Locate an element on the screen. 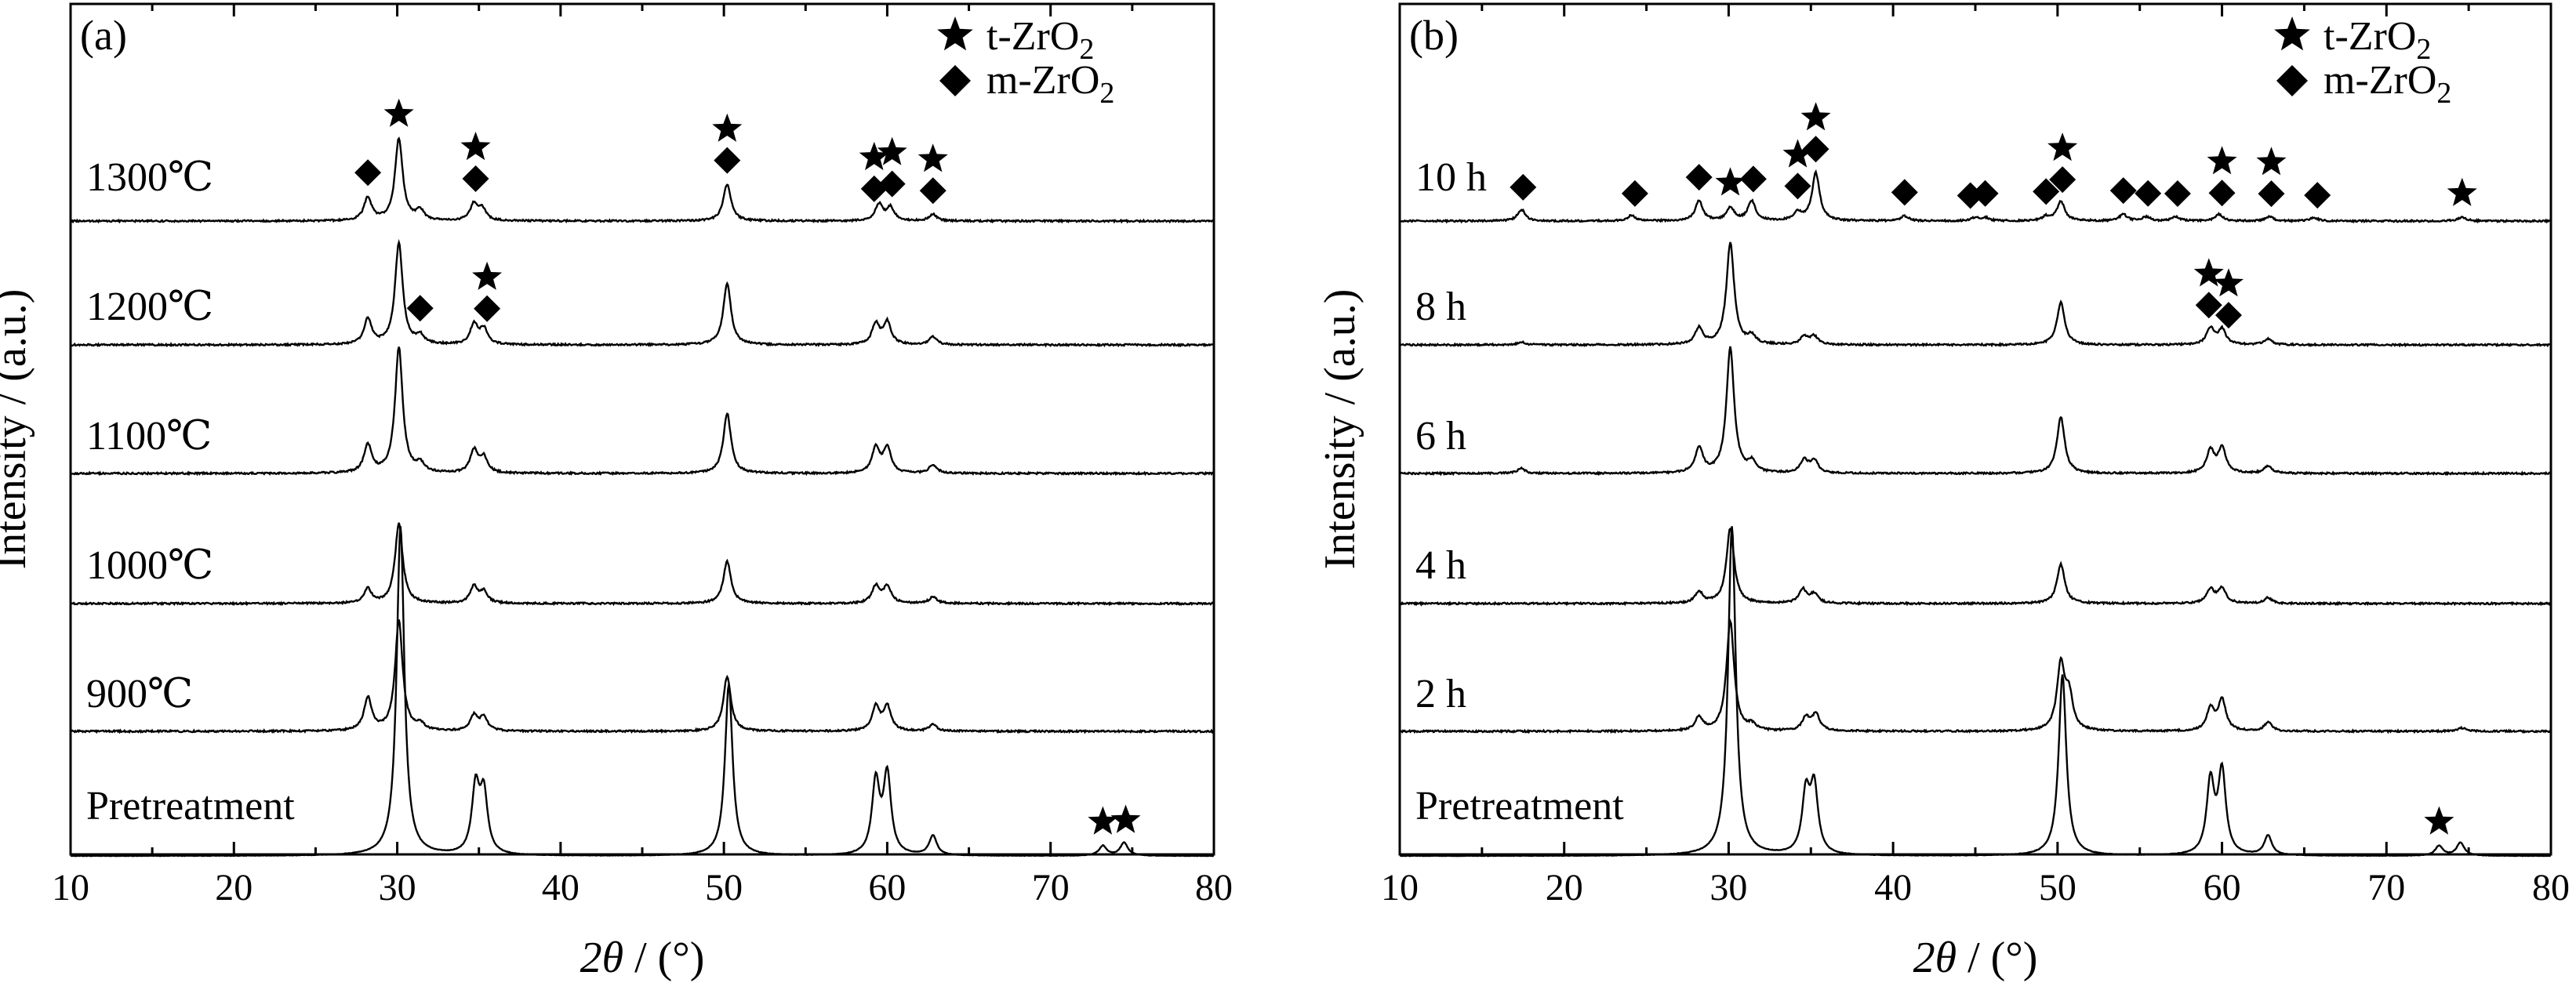 The height and width of the screenshot is (990, 2576). series-label: 1000℃ is located at coordinates (149, 565).